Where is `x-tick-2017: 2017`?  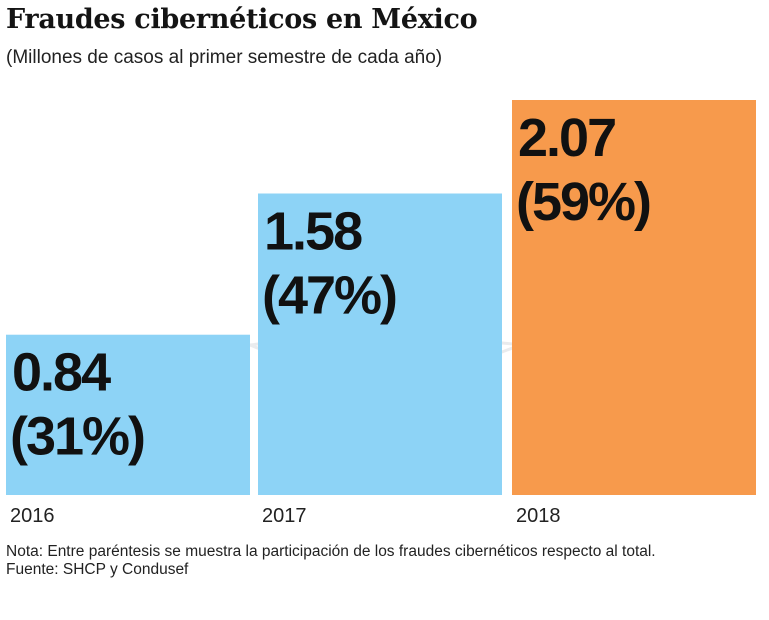
x-tick-2017: 2017 is located at coordinates (284, 516).